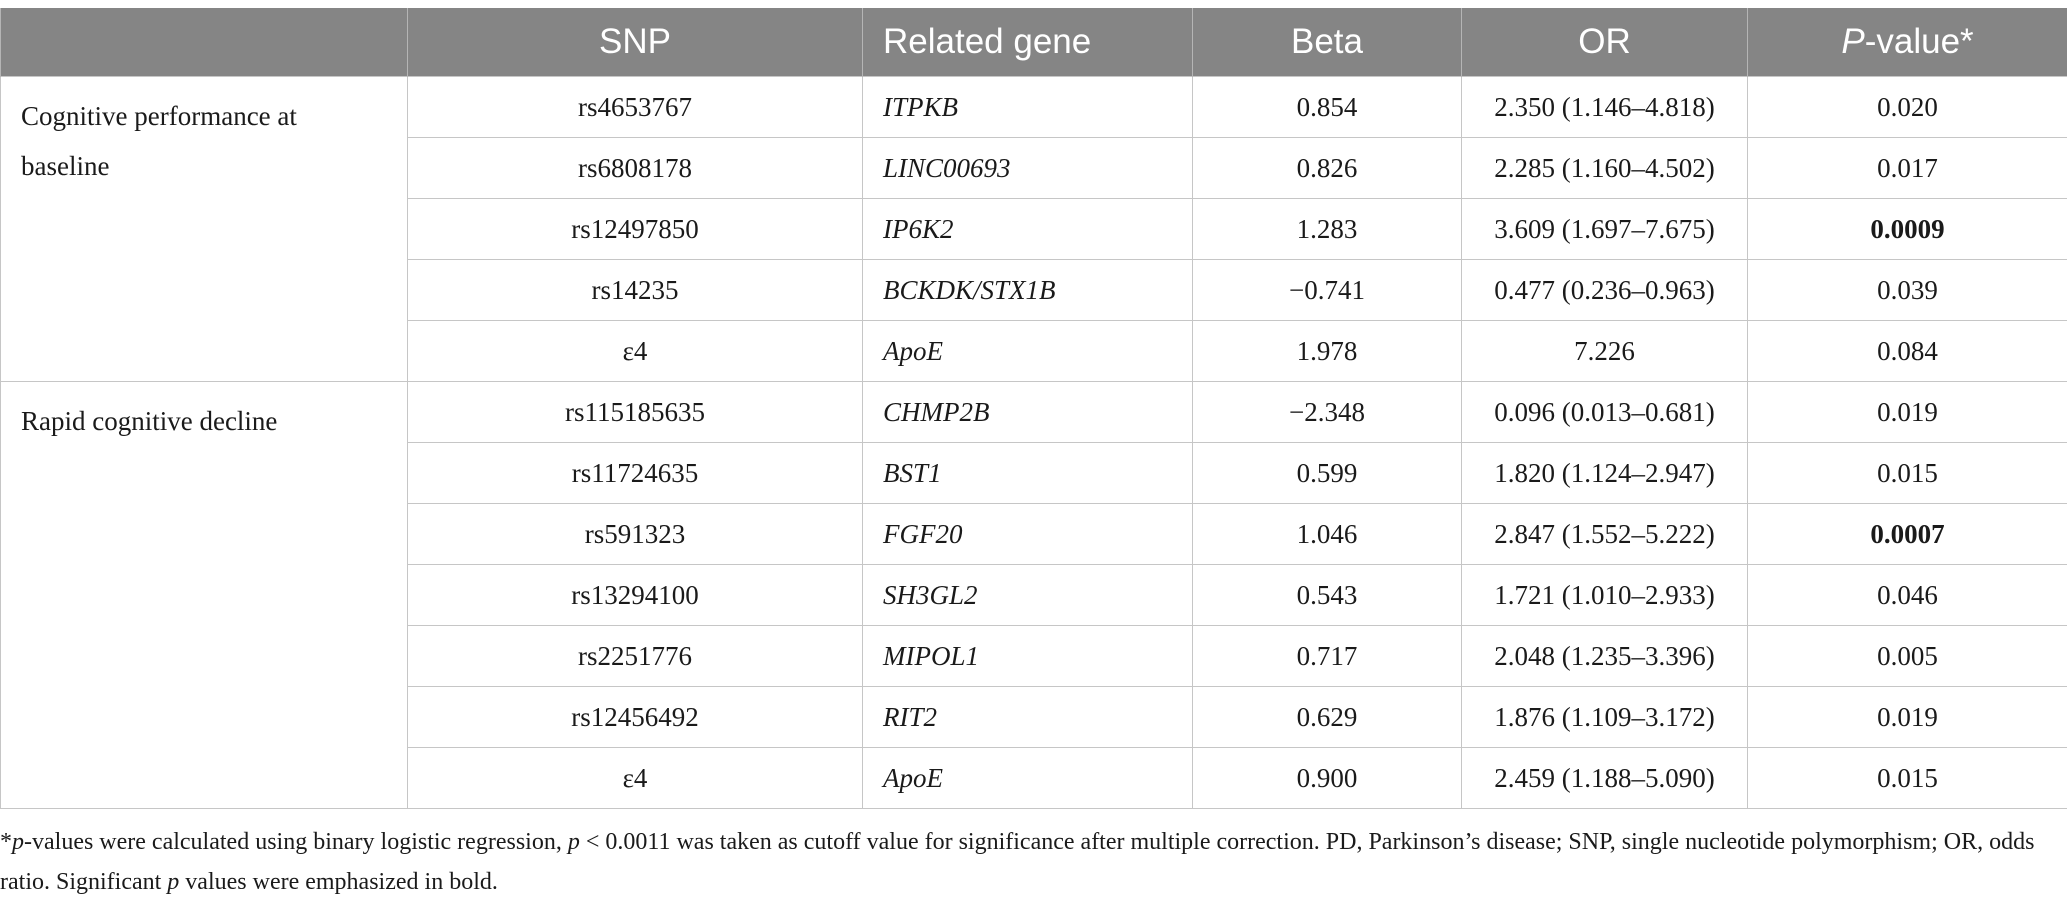 This screenshot has height=910, width=2067. Describe the element at coordinates (1907, 168) in the screenshot. I see `p-value-cell: 0.017` at that location.